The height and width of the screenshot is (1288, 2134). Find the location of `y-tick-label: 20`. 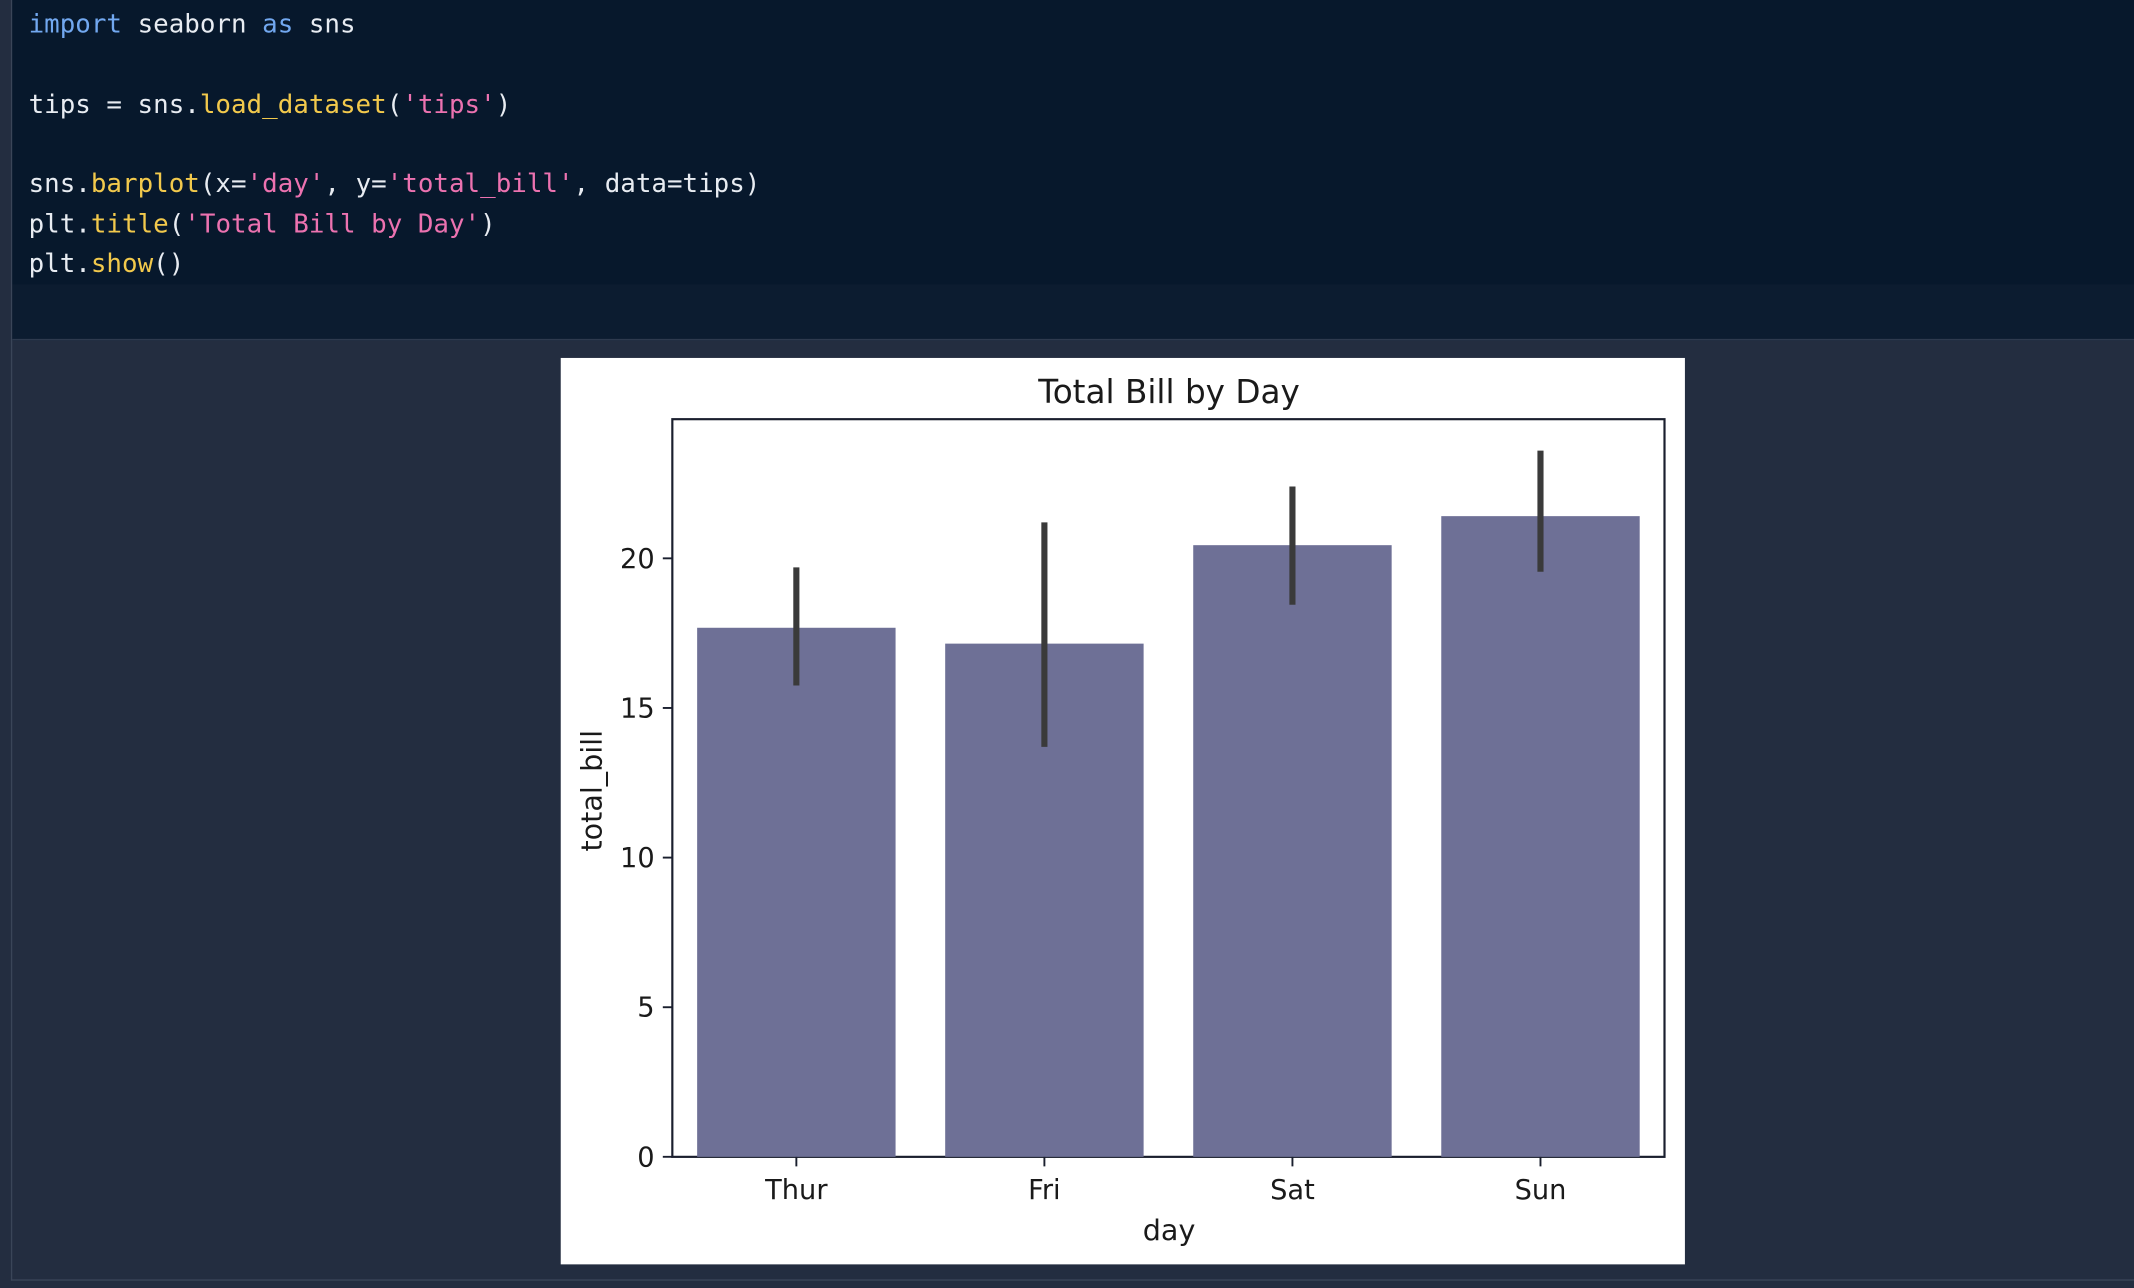

y-tick-label: 20 is located at coordinates (637, 559).